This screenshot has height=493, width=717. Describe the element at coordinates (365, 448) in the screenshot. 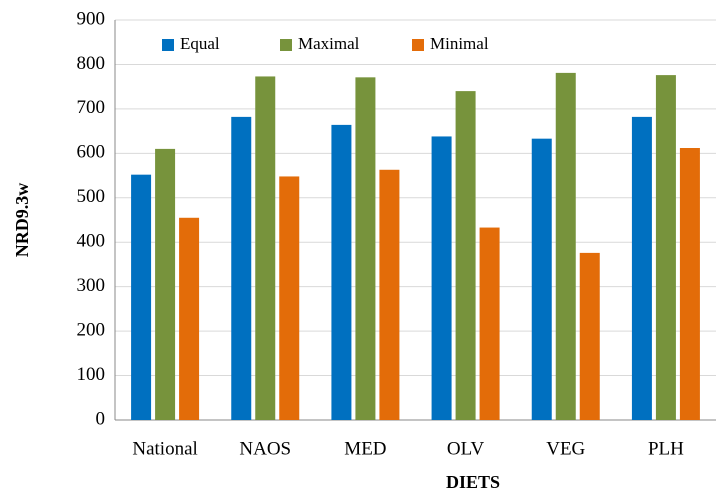

I see `x-tick-label: MED` at that location.